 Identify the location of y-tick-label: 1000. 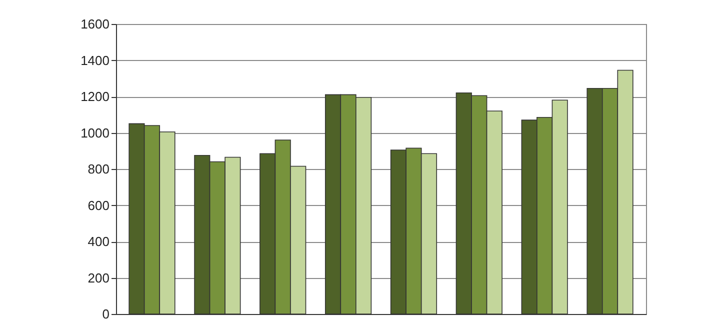
(95, 132).